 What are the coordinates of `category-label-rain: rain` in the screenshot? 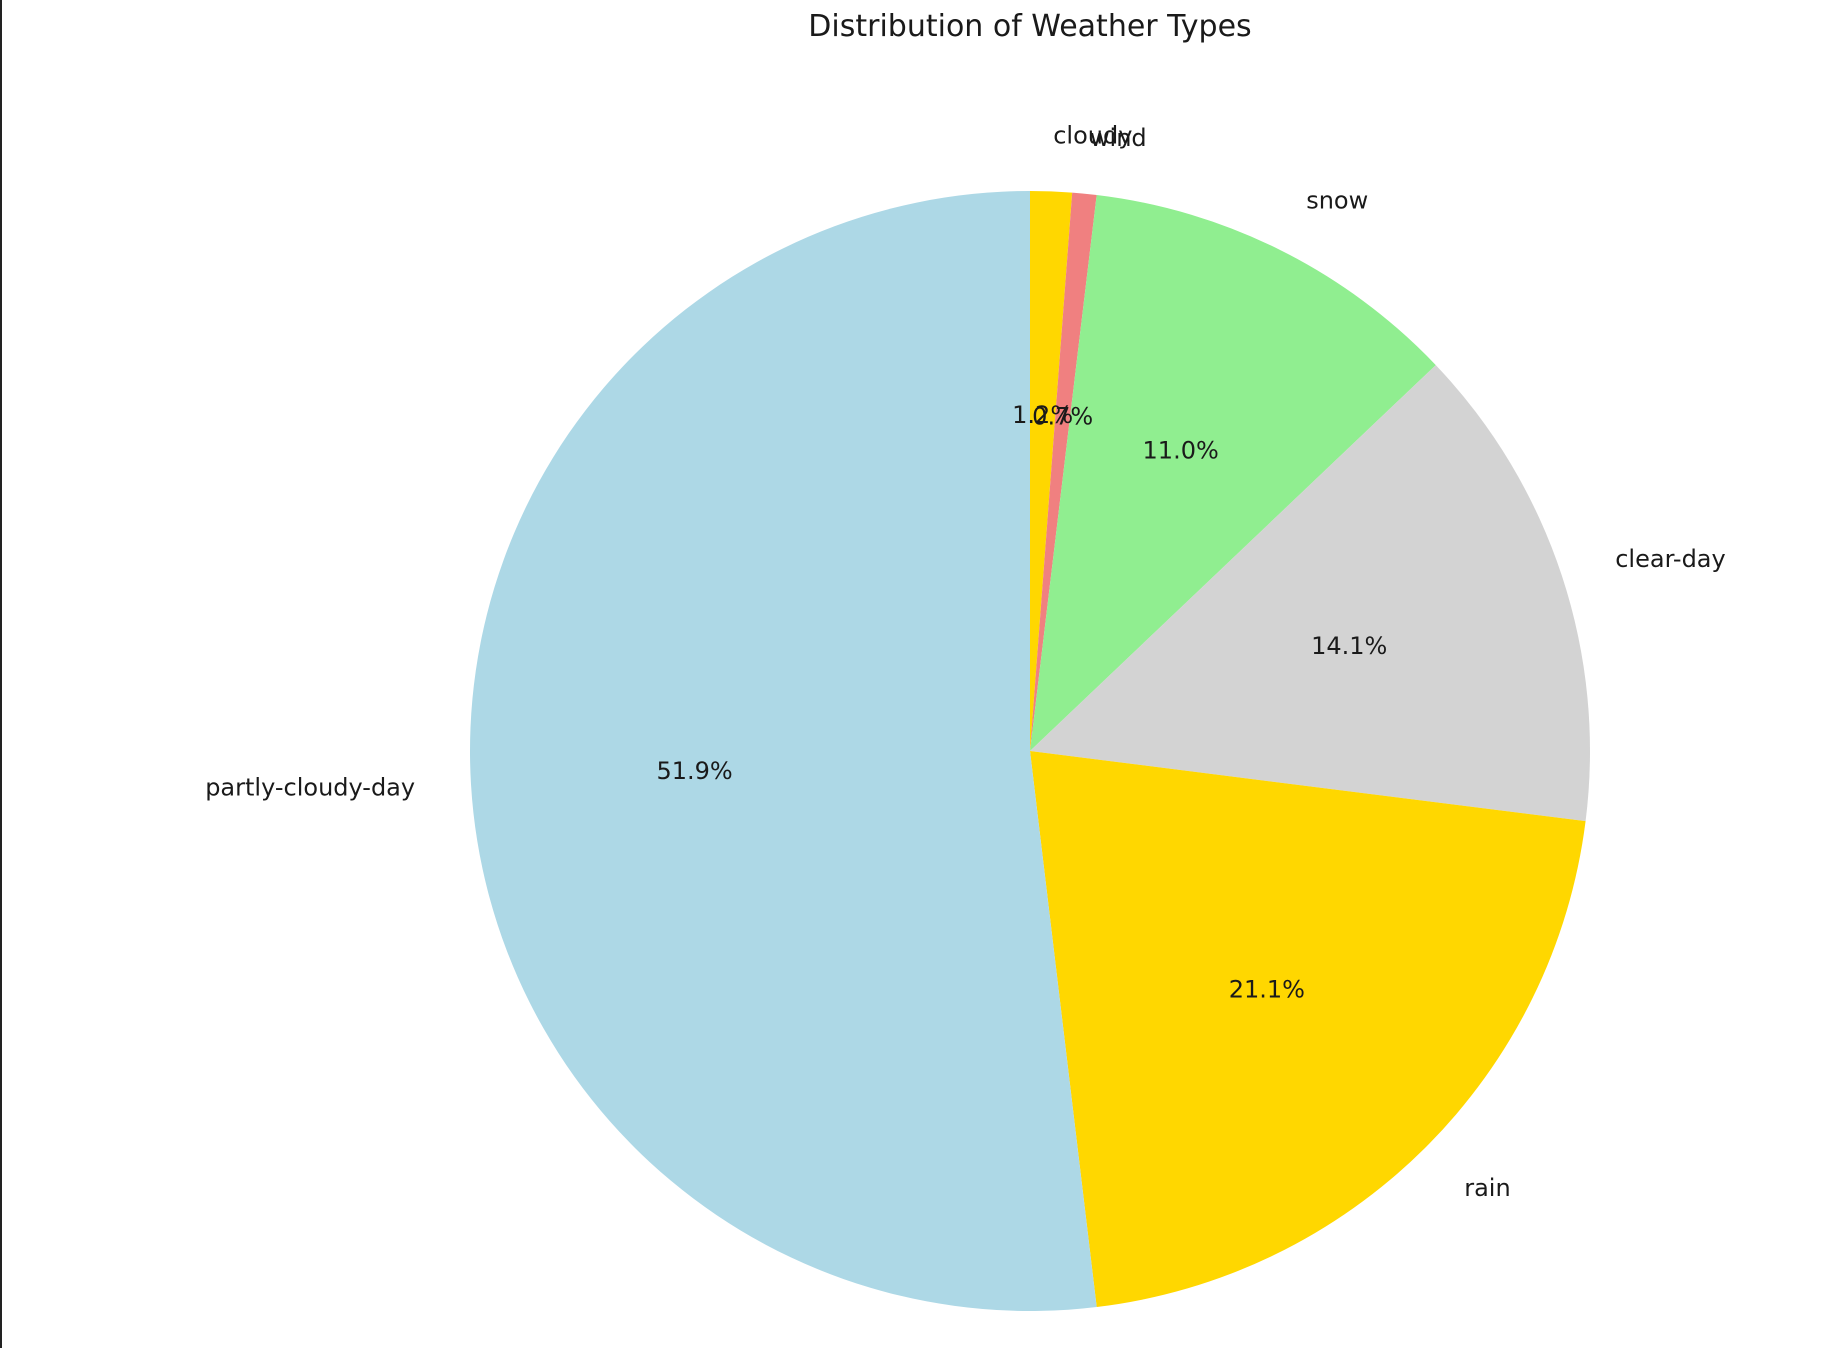 It's located at (1487, 1188).